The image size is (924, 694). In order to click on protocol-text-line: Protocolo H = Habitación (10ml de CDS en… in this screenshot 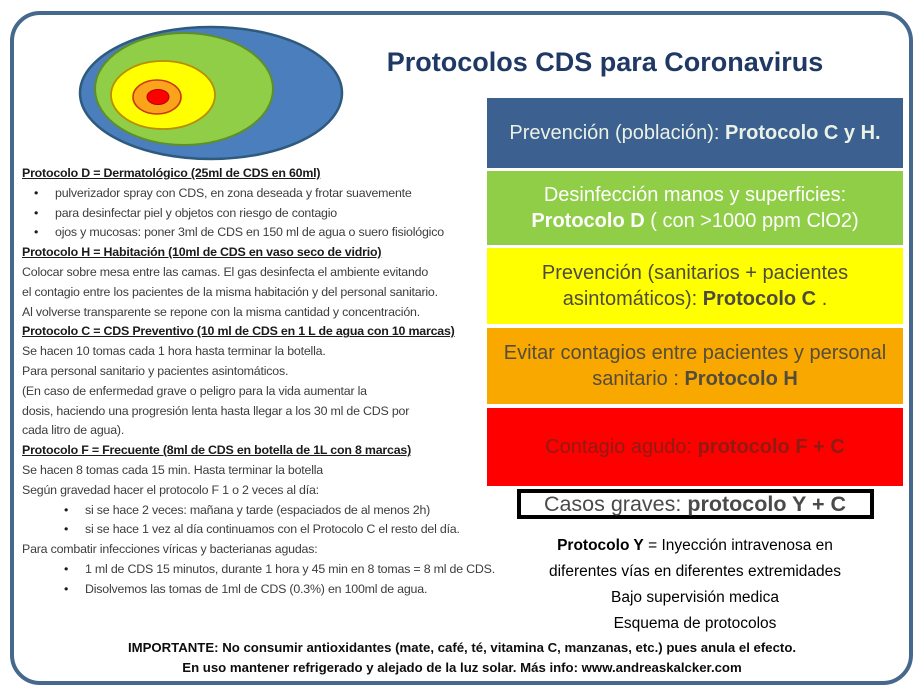, I will do `click(257, 253)`.